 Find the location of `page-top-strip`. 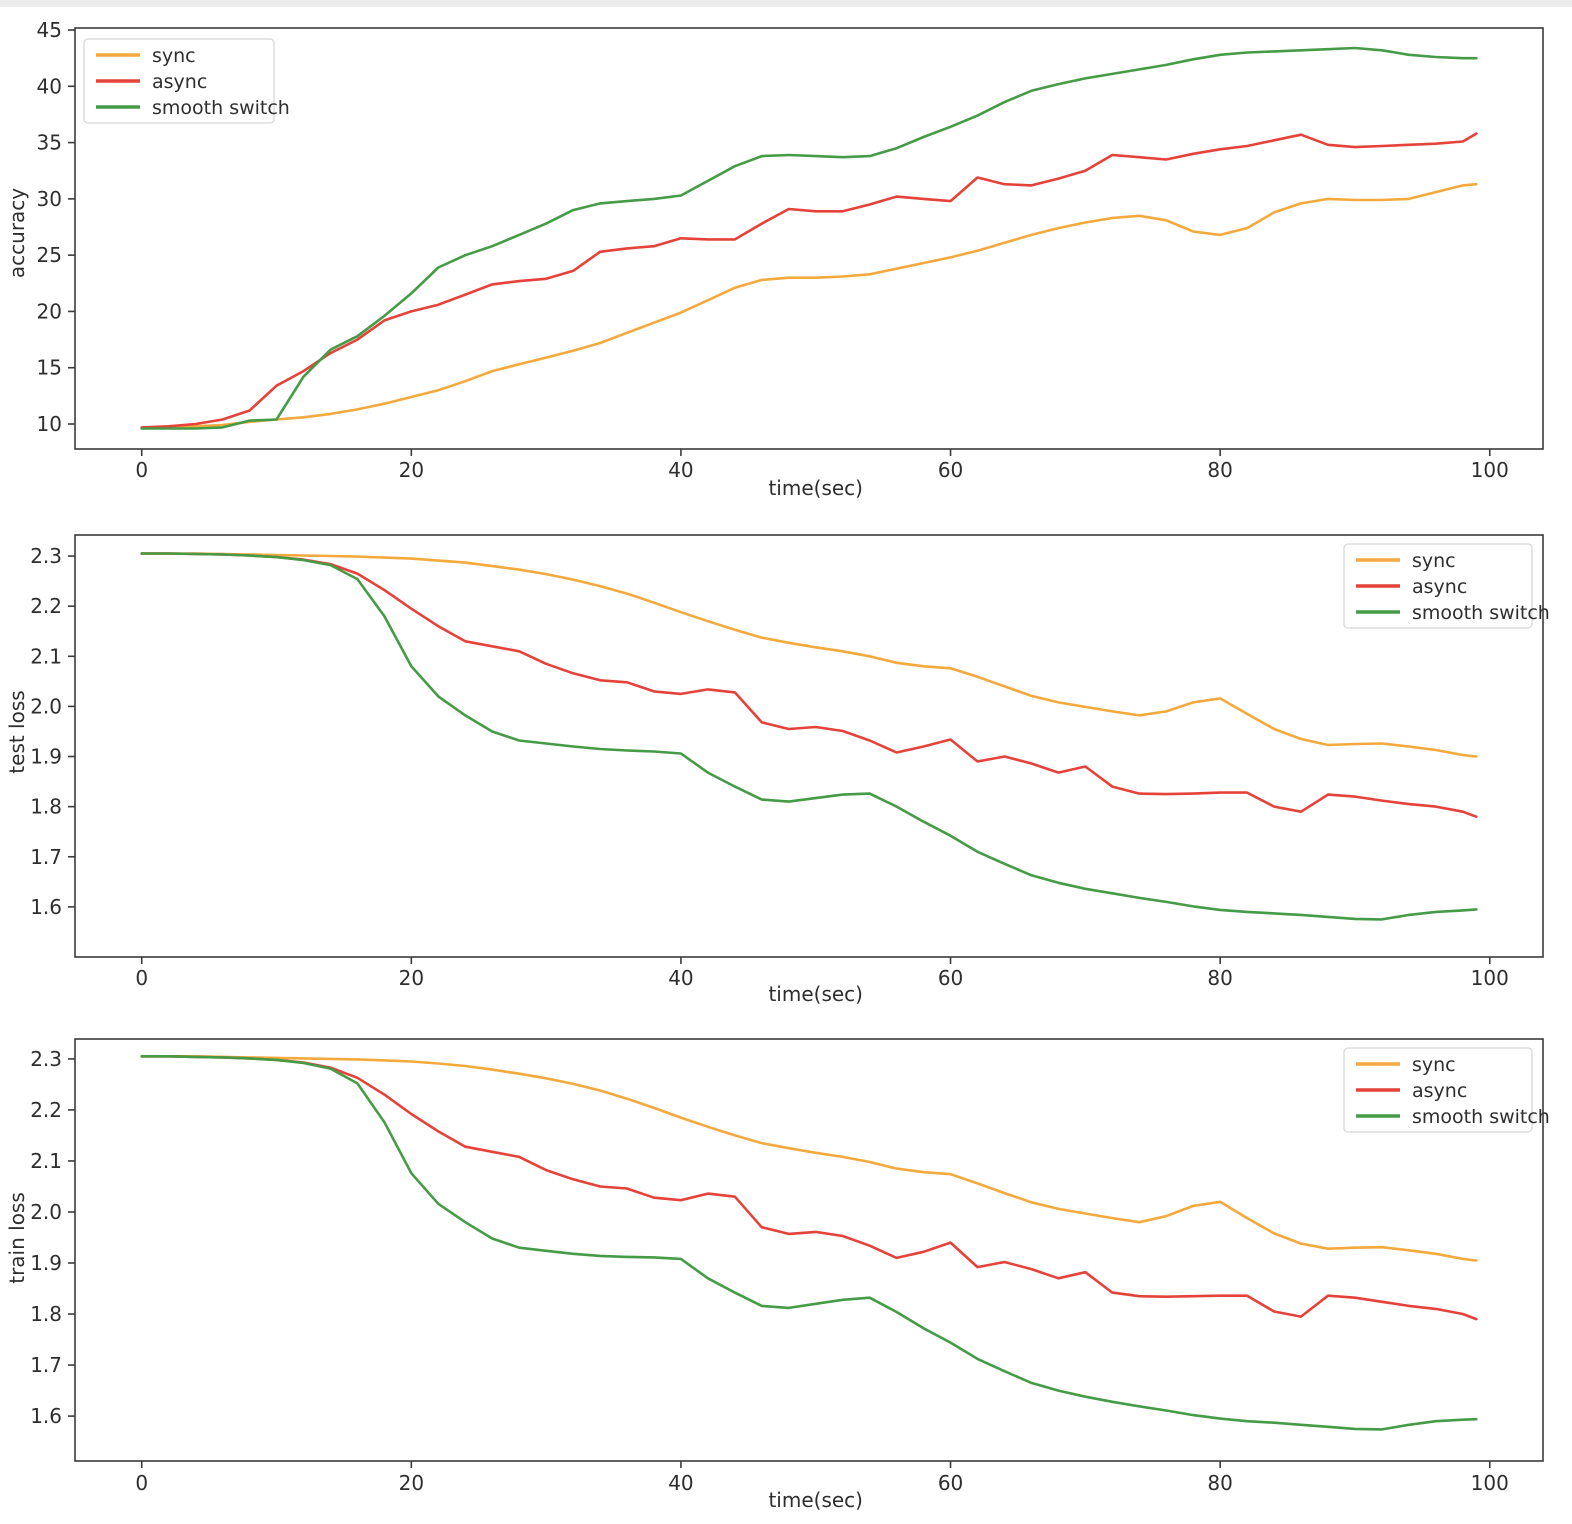

page-top-strip is located at coordinates (786, 3).